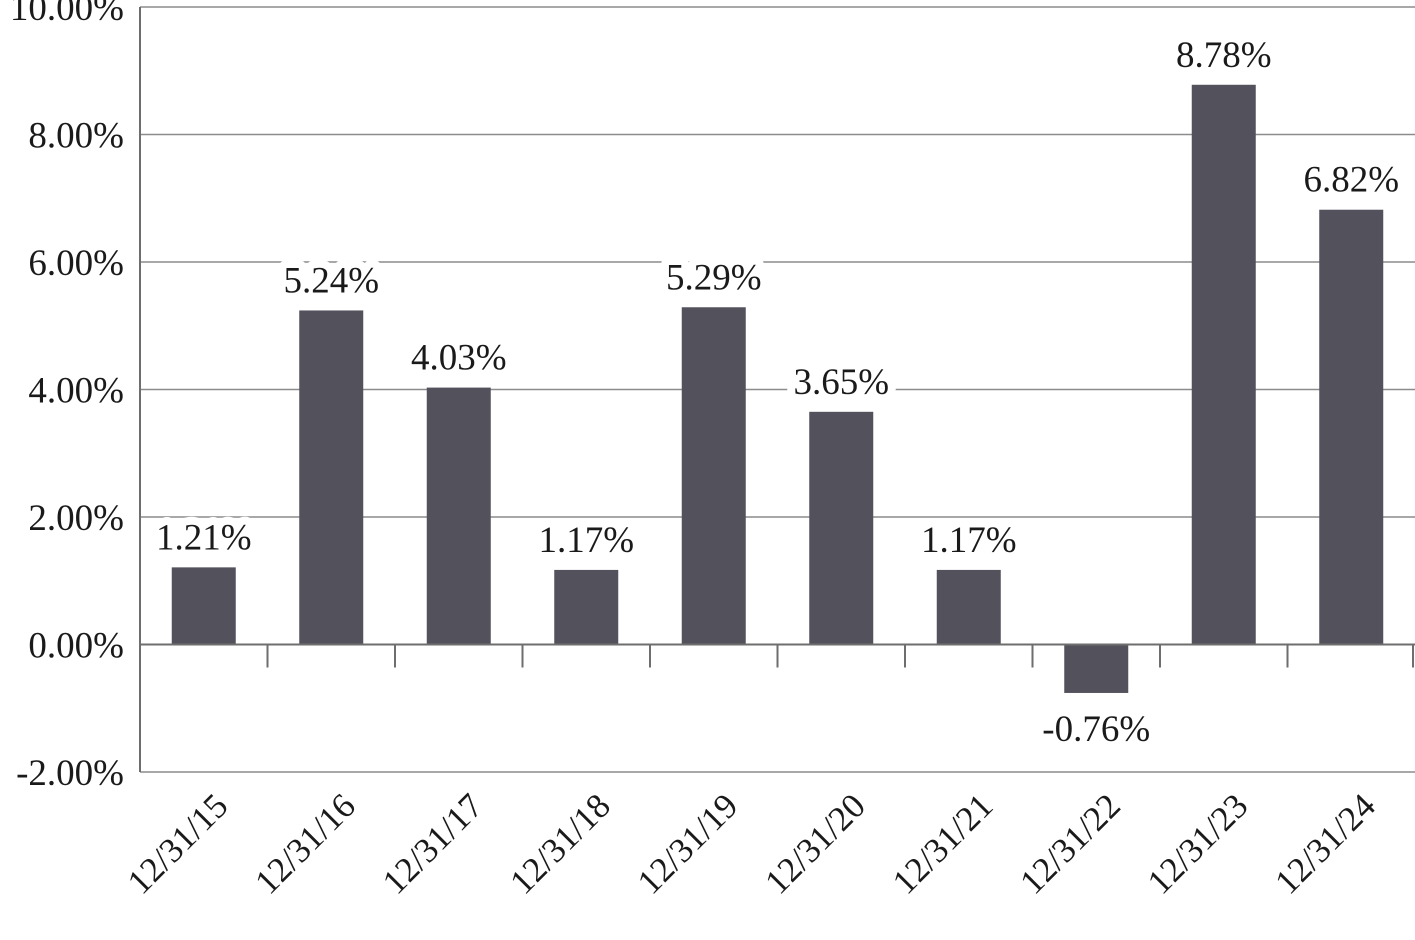 The height and width of the screenshot is (940, 1415). I want to click on y-tick-labels: -2.00% 0.00% 2.00% 4.00% 6.00% 8.00% 10.00%, so click(67, 397).